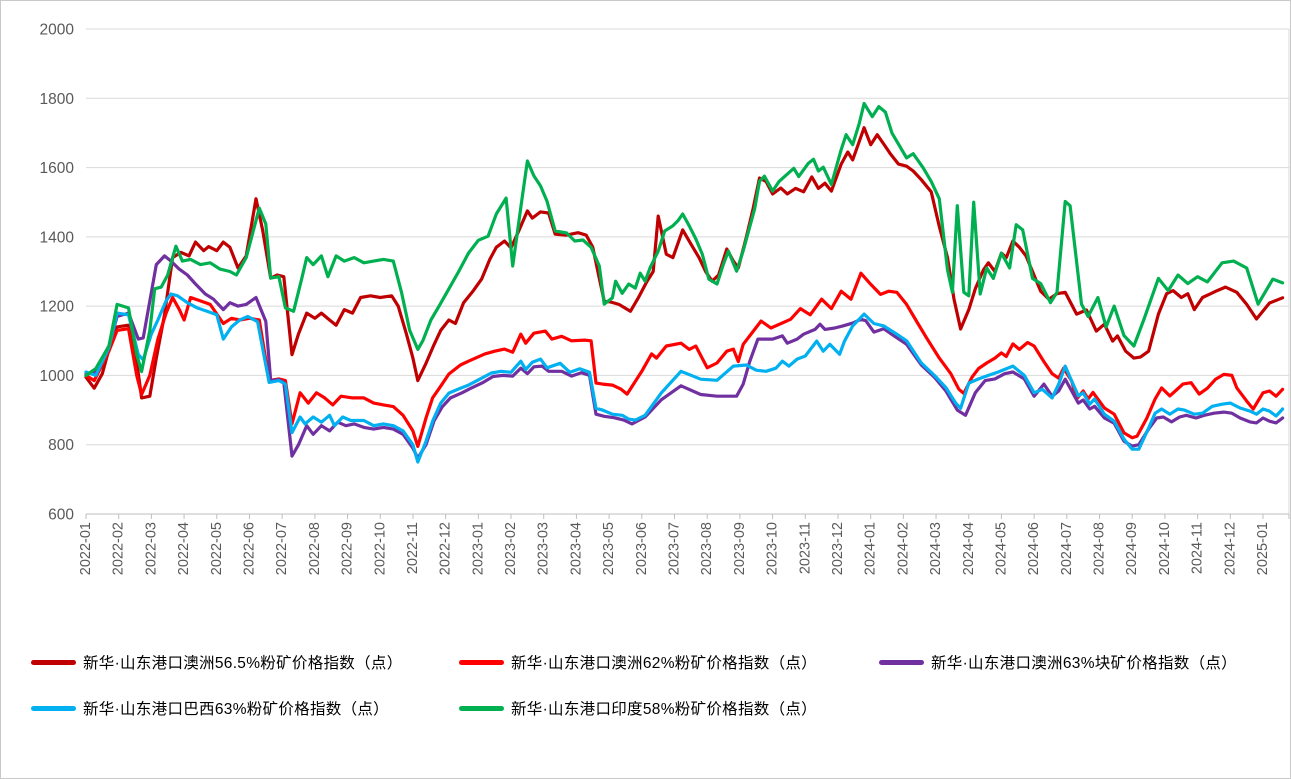 This screenshot has width=1291, height=779. Describe the element at coordinates (380, 548) in the screenshot. I see `x-tick-label: 2022-10` at that location.